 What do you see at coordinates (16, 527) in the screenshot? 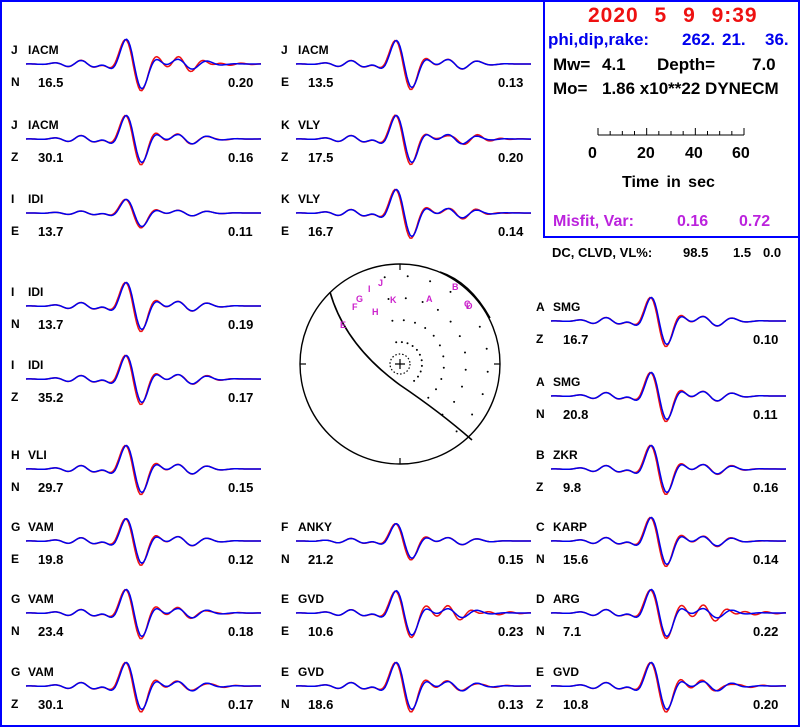
I see `panel-6-letter: G` at bounding box center [16, 527].